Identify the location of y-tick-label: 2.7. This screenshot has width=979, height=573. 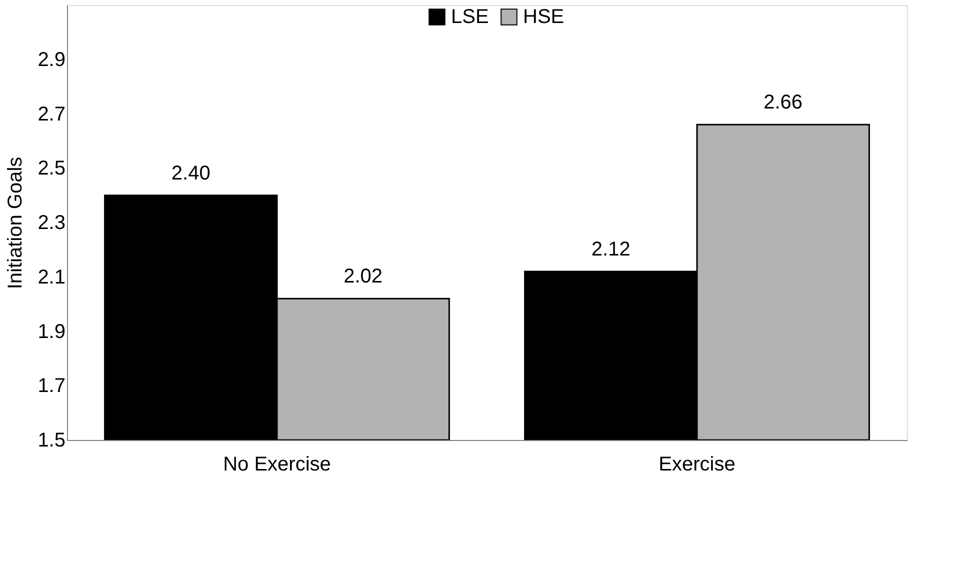
(52, 114).